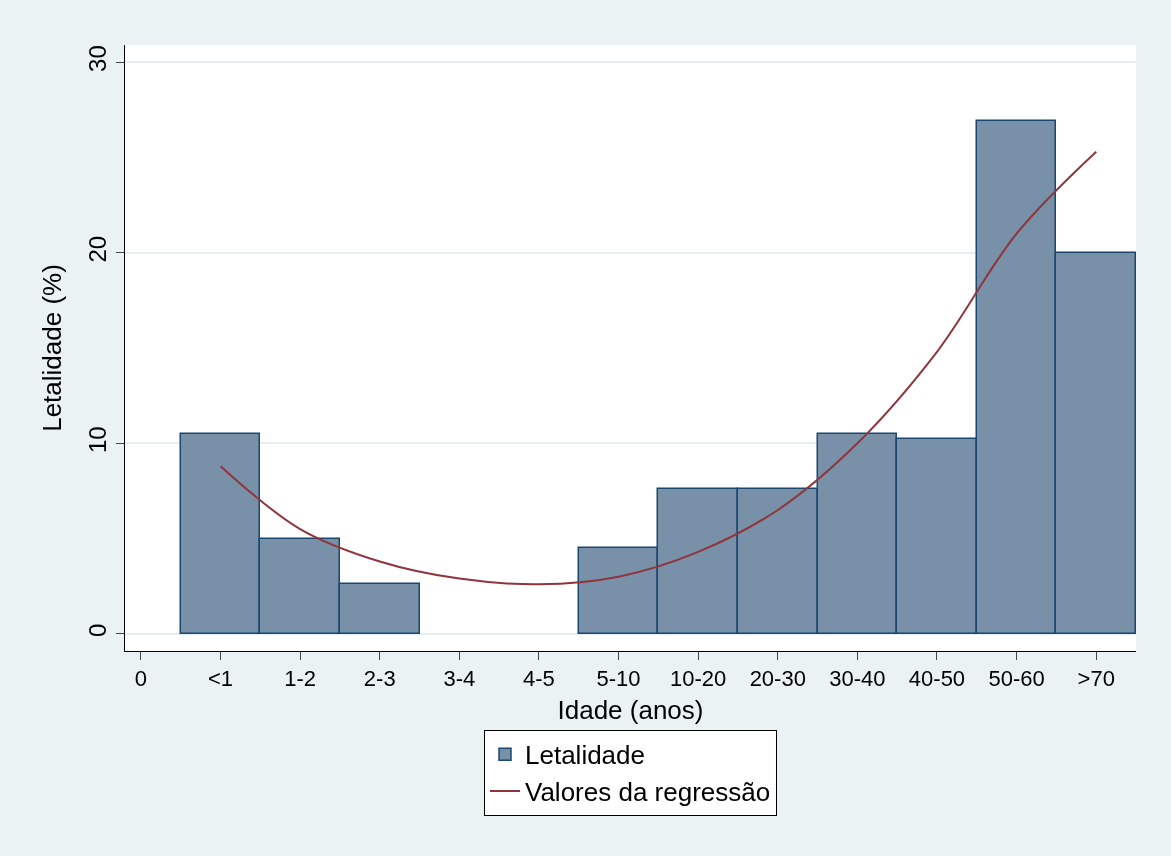  I want to click on x-tick-label: >70, so click(1096, 679).